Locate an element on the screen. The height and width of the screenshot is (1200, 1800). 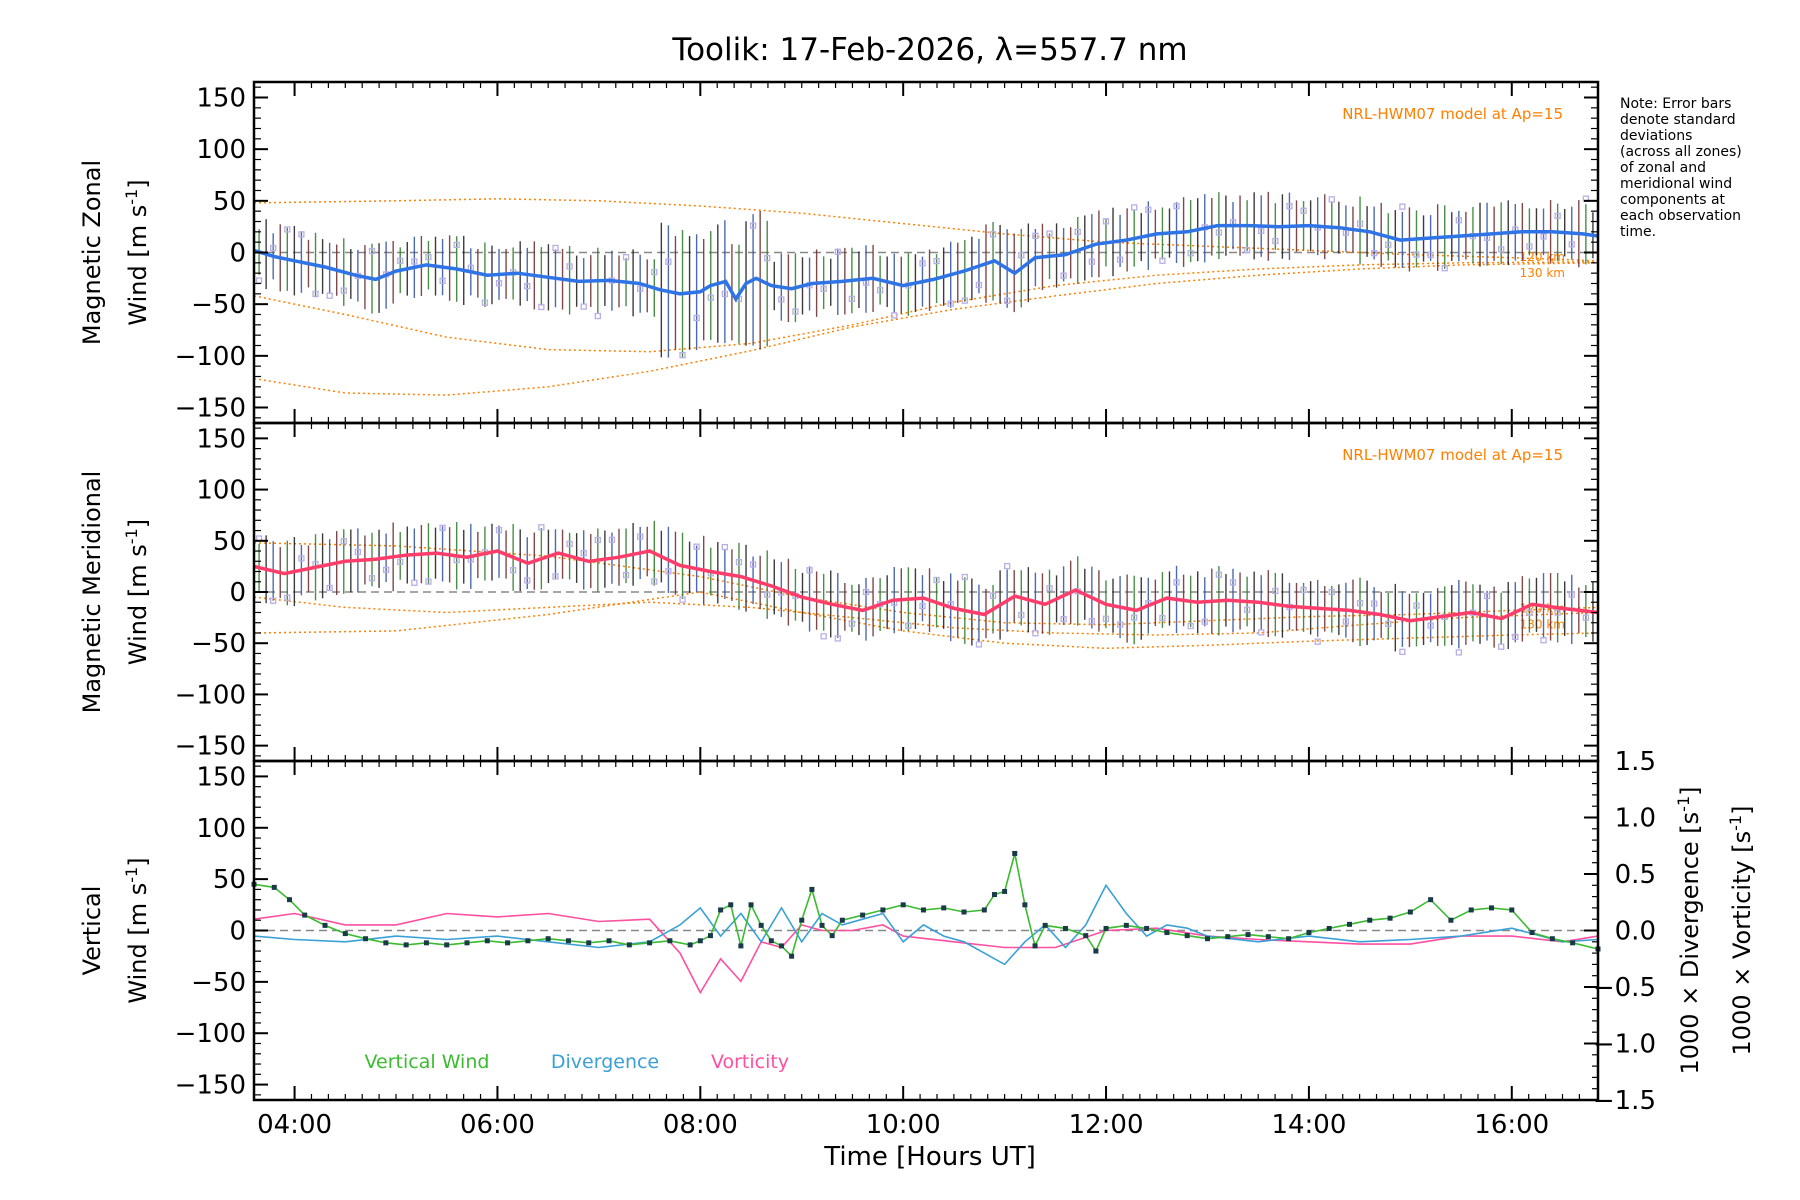
tick-label: −100 is located at coordinates (210, 1034).